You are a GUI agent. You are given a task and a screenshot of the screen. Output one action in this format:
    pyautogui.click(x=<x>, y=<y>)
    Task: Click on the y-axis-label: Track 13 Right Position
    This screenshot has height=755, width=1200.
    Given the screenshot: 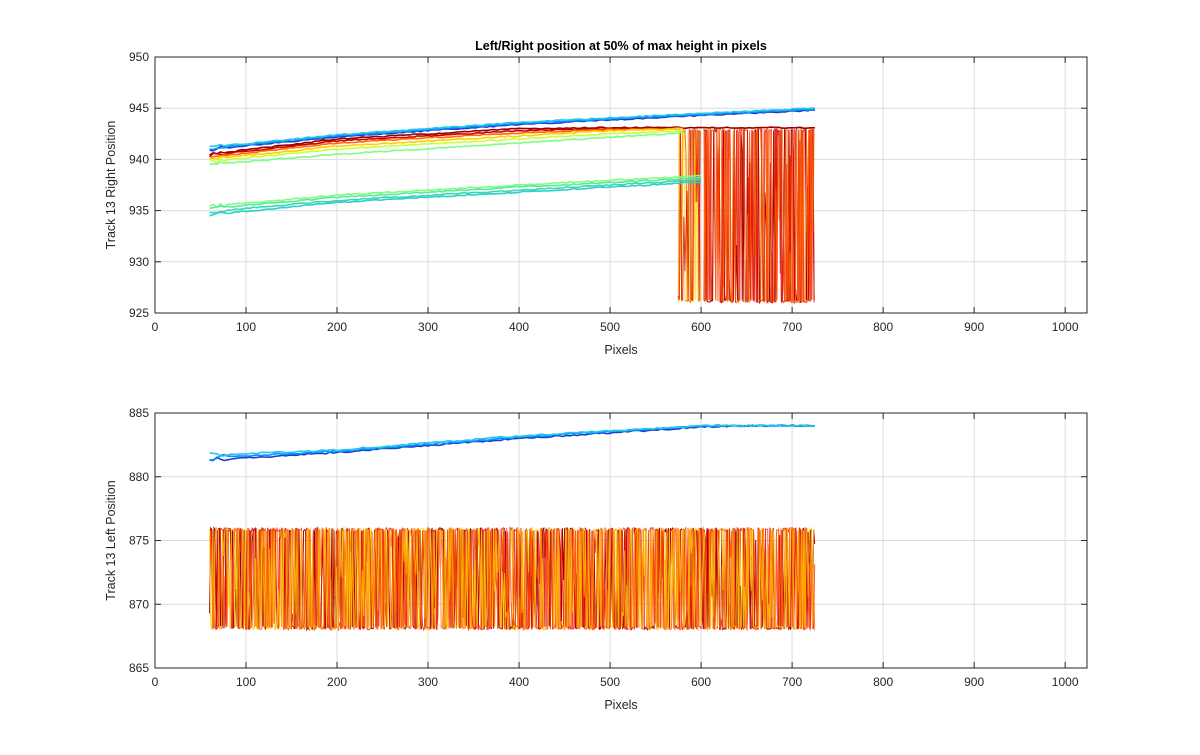 What is the action you would take?
    pyautogui.click(x=111, y=185)
    